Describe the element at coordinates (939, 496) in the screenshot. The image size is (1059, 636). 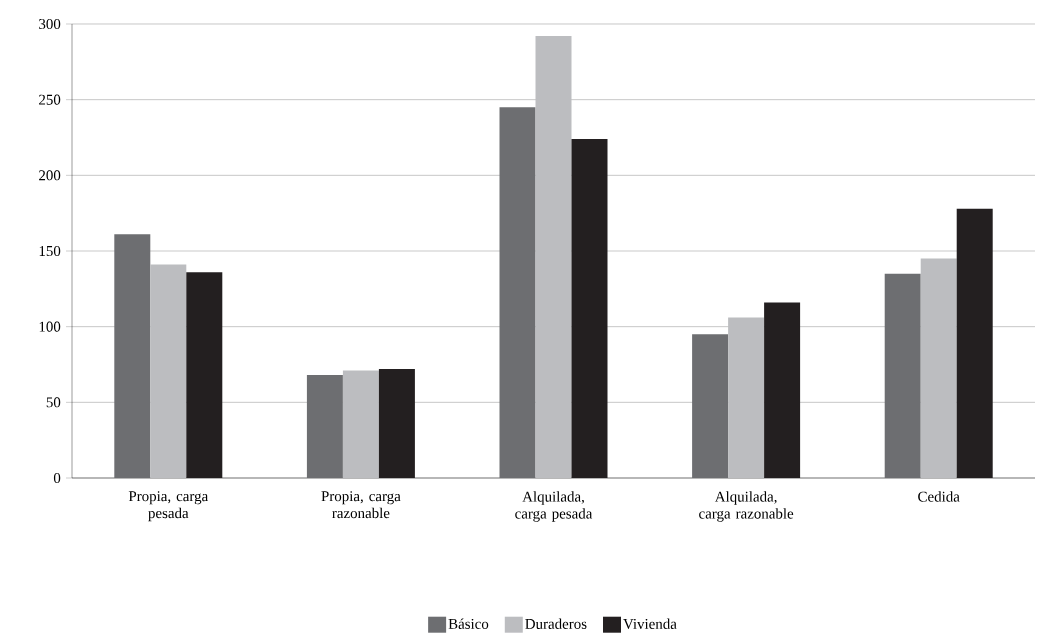
I see `x-tick-label: Cedida` at that location.